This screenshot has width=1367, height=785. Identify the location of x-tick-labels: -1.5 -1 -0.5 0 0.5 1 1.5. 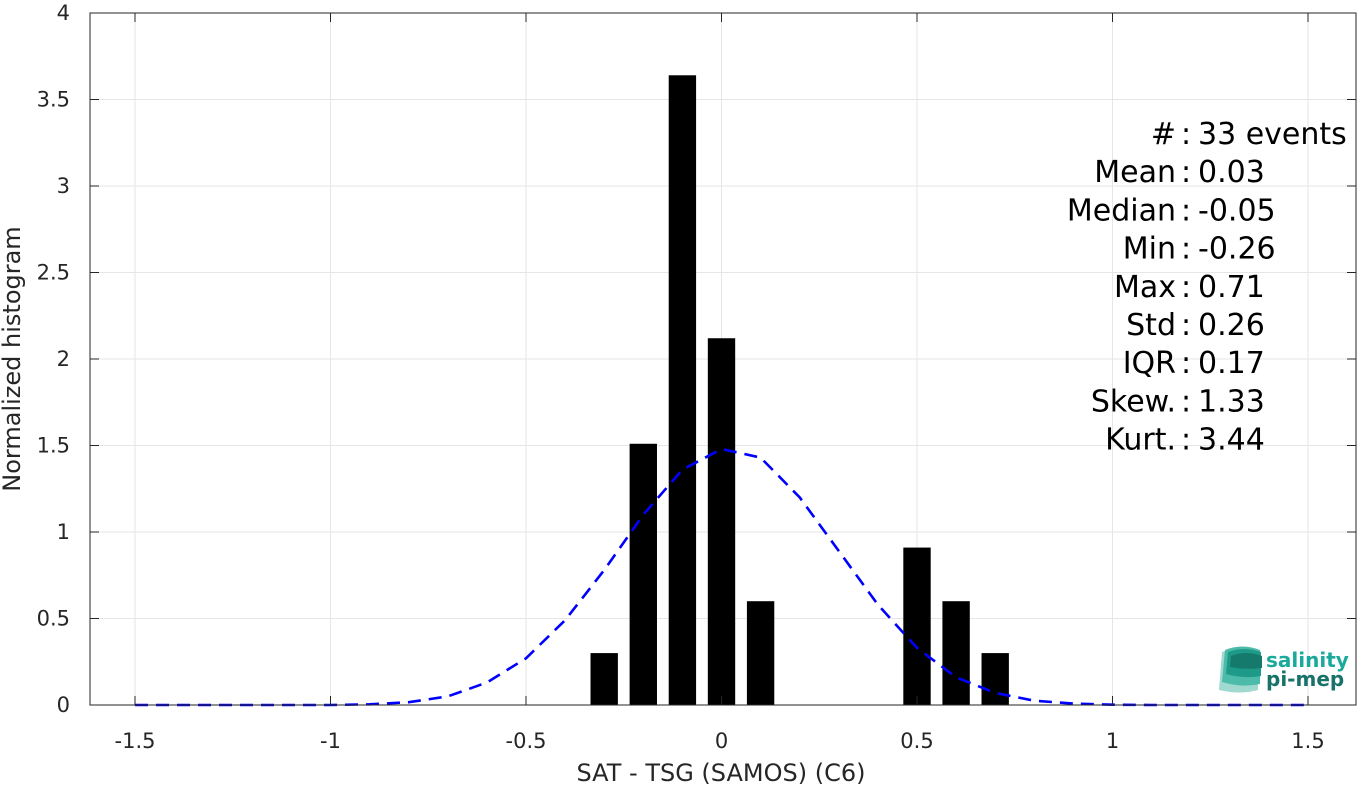
(720, 741).